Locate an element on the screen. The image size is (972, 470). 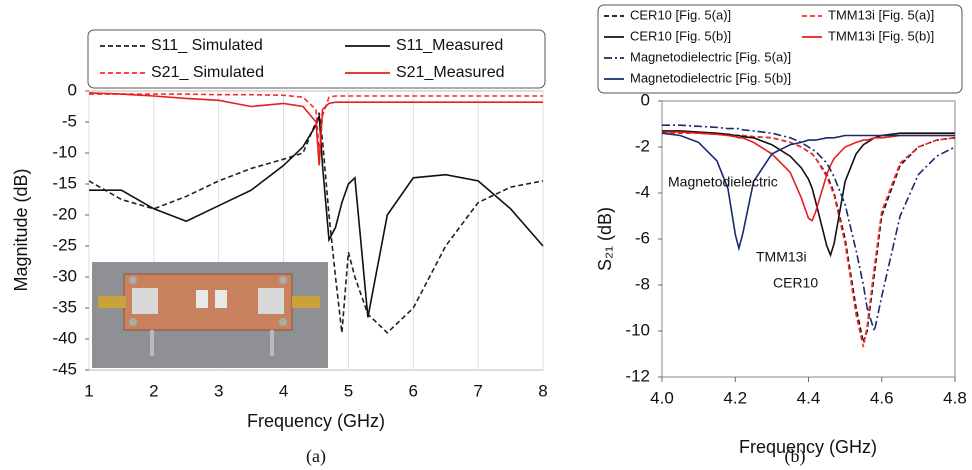
legend-label: TMM13i [Fig. 5(b)] is located at coordinates (881, 35).